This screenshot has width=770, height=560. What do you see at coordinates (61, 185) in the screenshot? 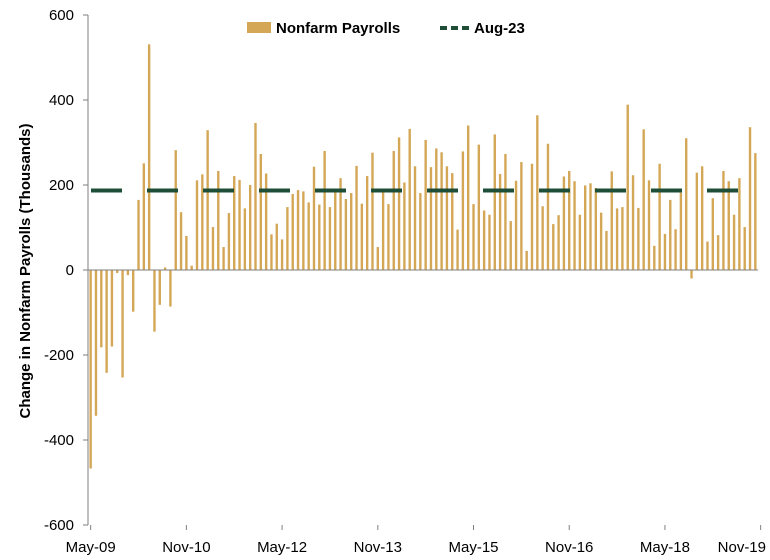
I see `y-tick-label: 200` at bounding box center [61, 185].